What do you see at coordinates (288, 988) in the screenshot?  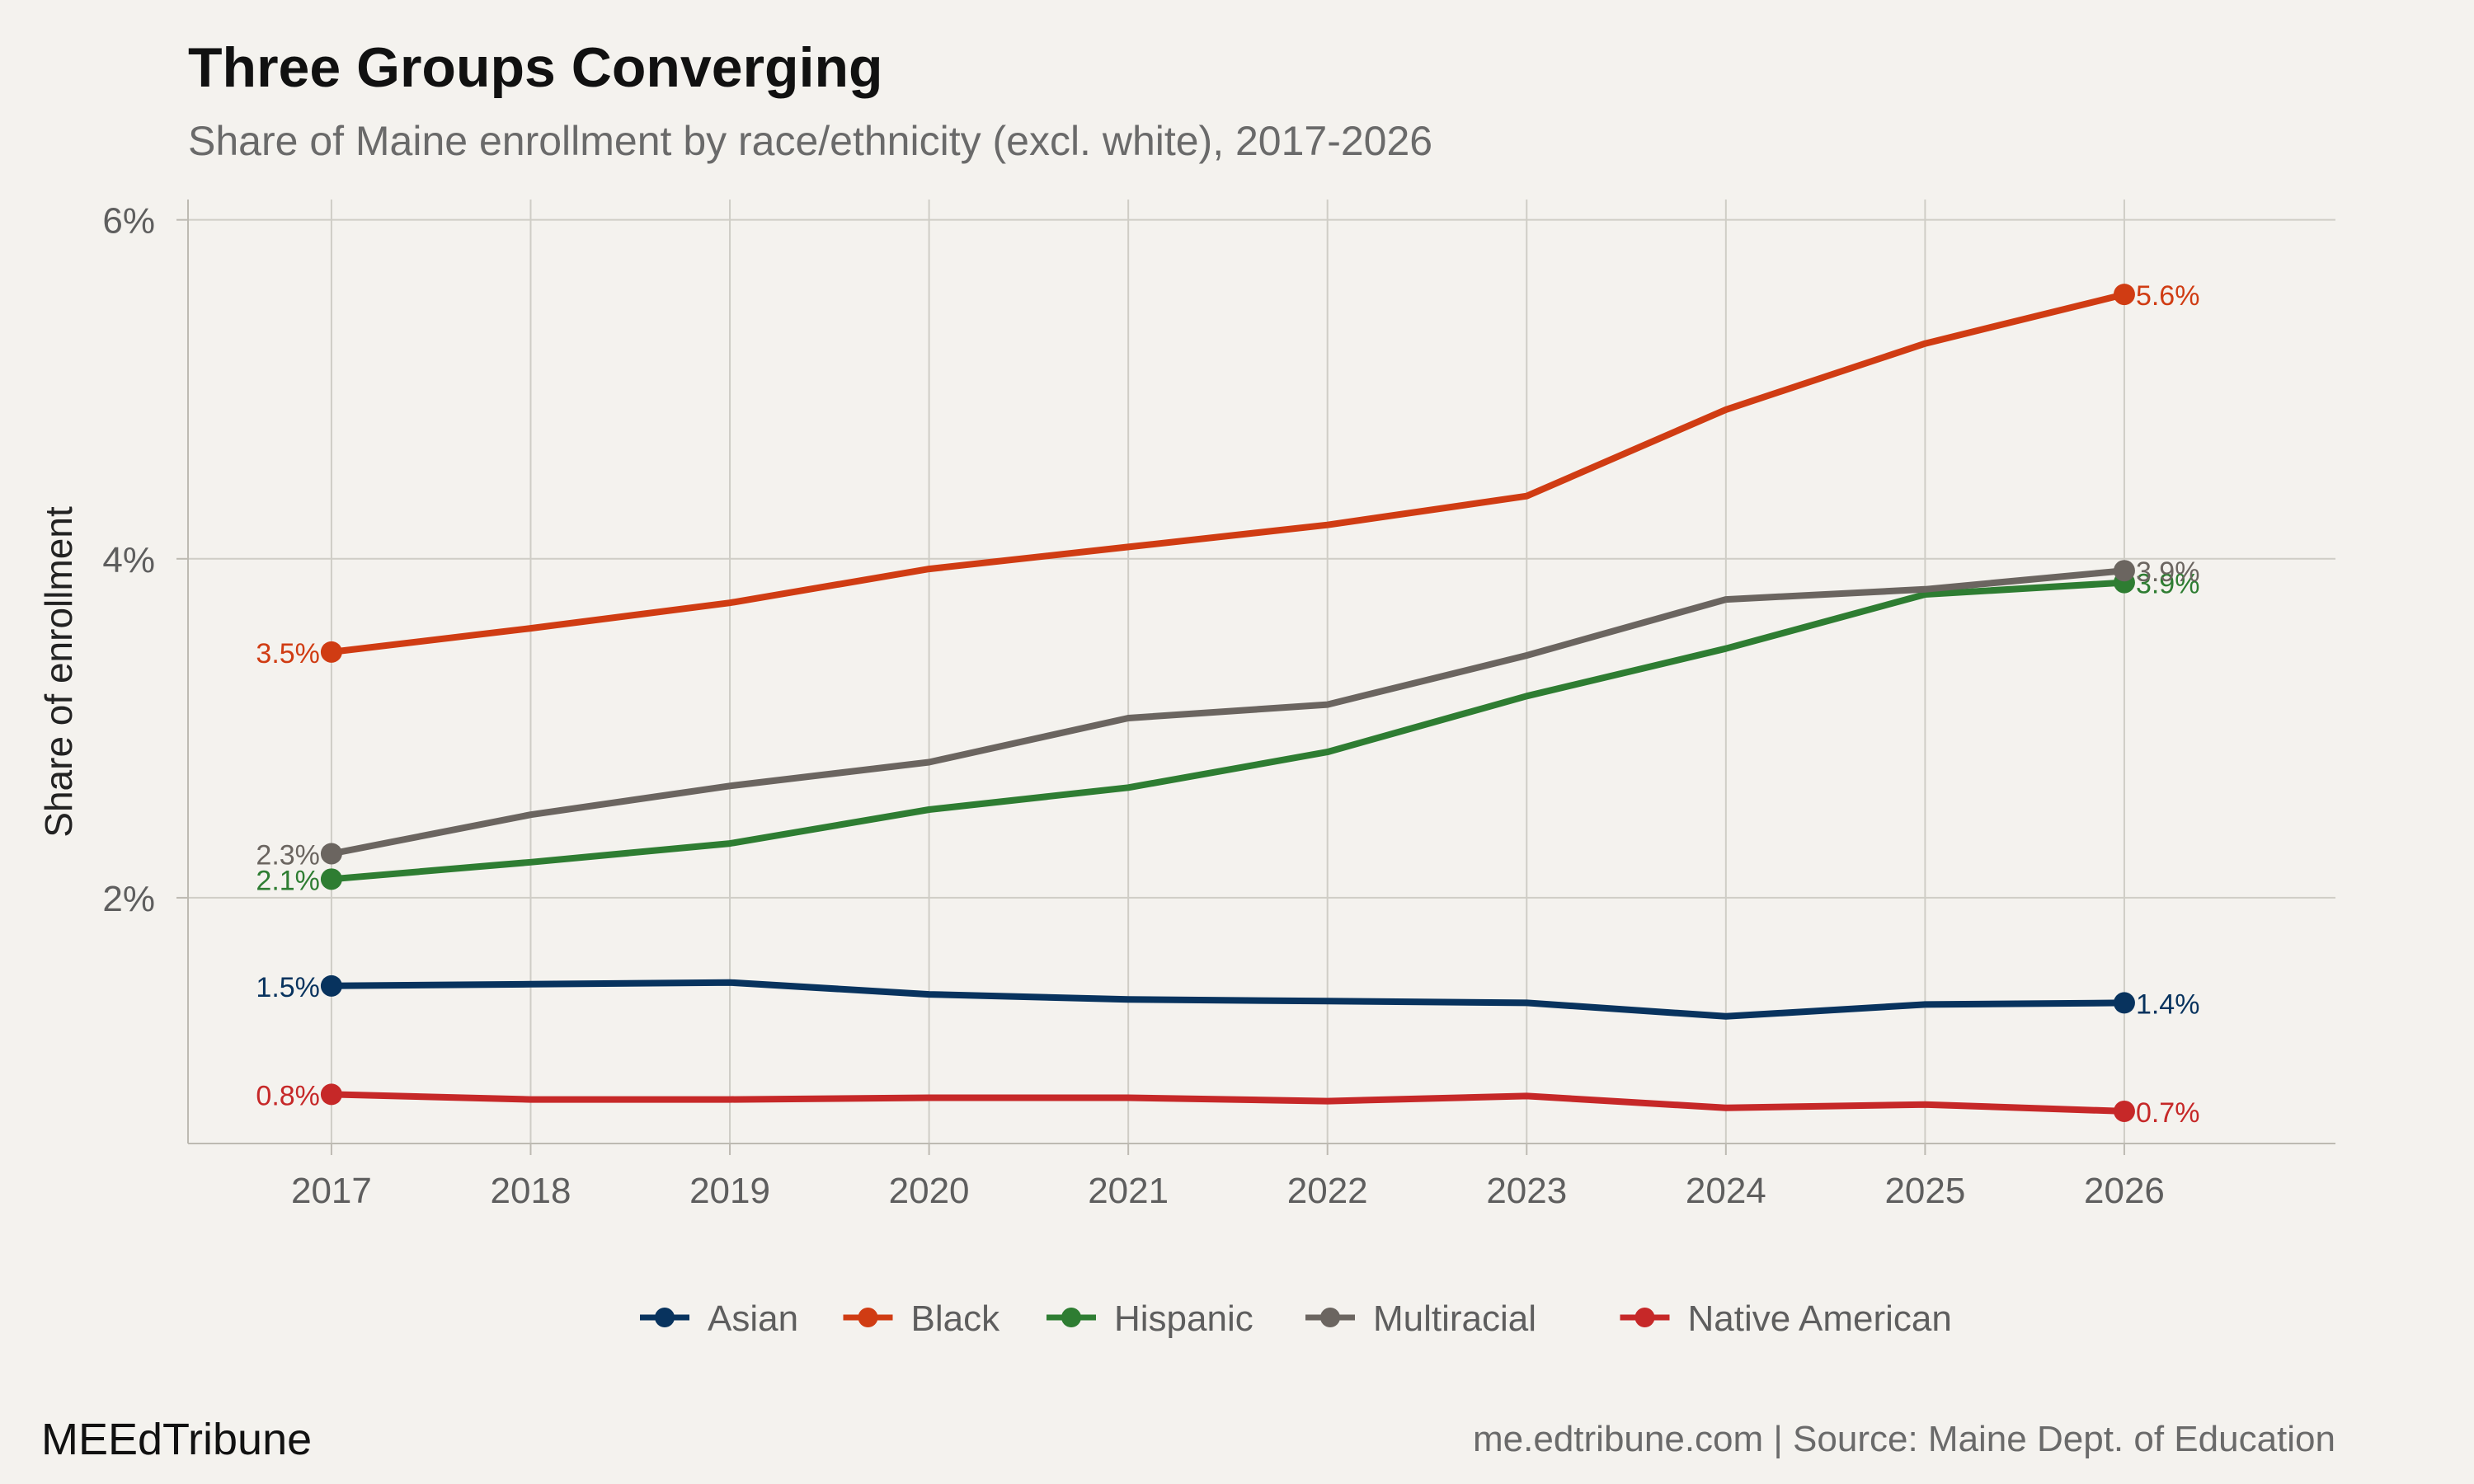 I see `data-label-asian-start: 1.5%` at bounding box center [288, 988].